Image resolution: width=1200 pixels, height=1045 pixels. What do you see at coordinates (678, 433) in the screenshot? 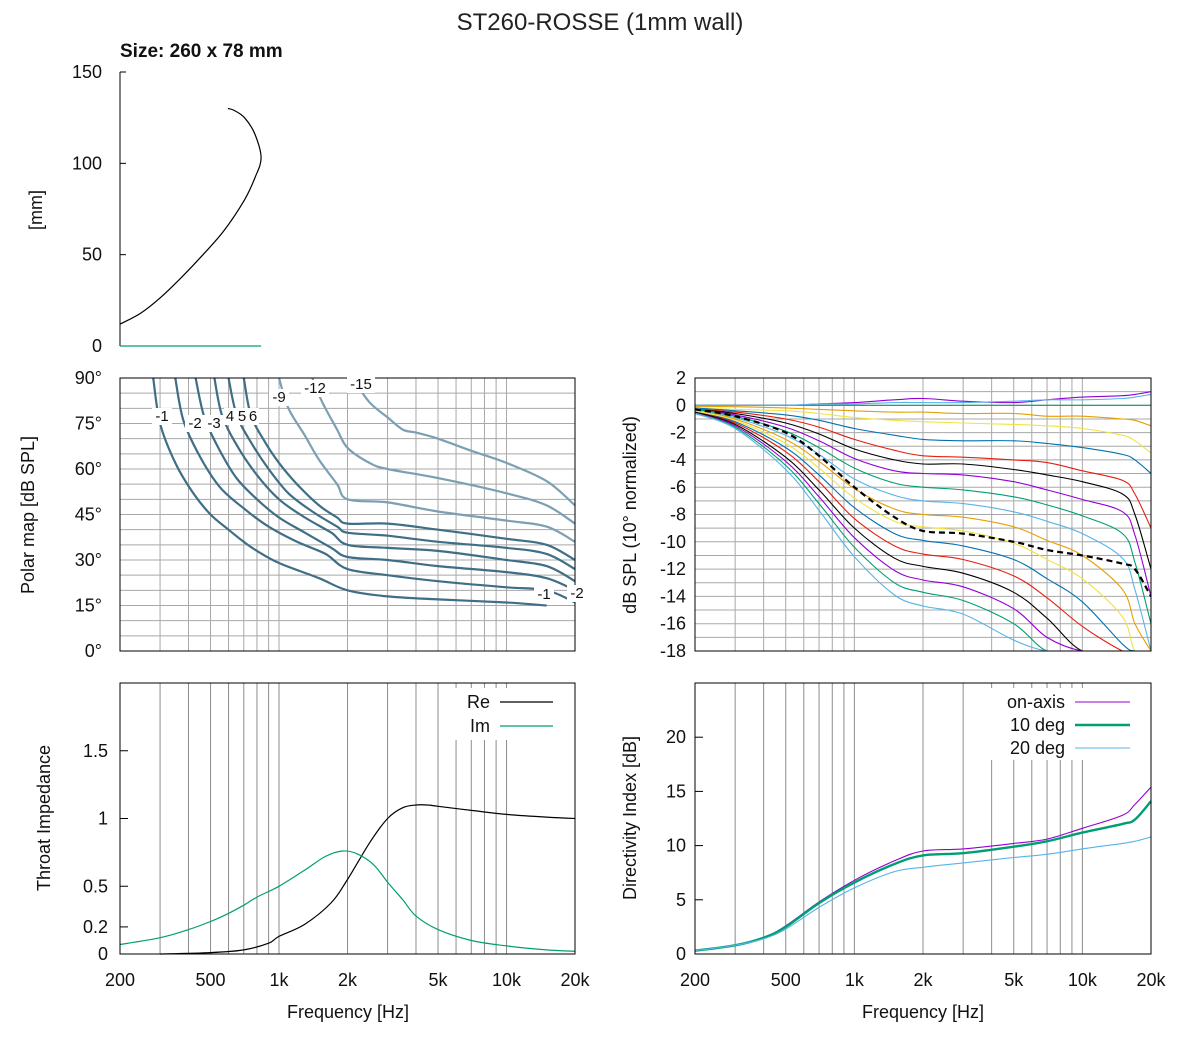
I see `y-tick-label: -2` at bounding box center [678, 433].